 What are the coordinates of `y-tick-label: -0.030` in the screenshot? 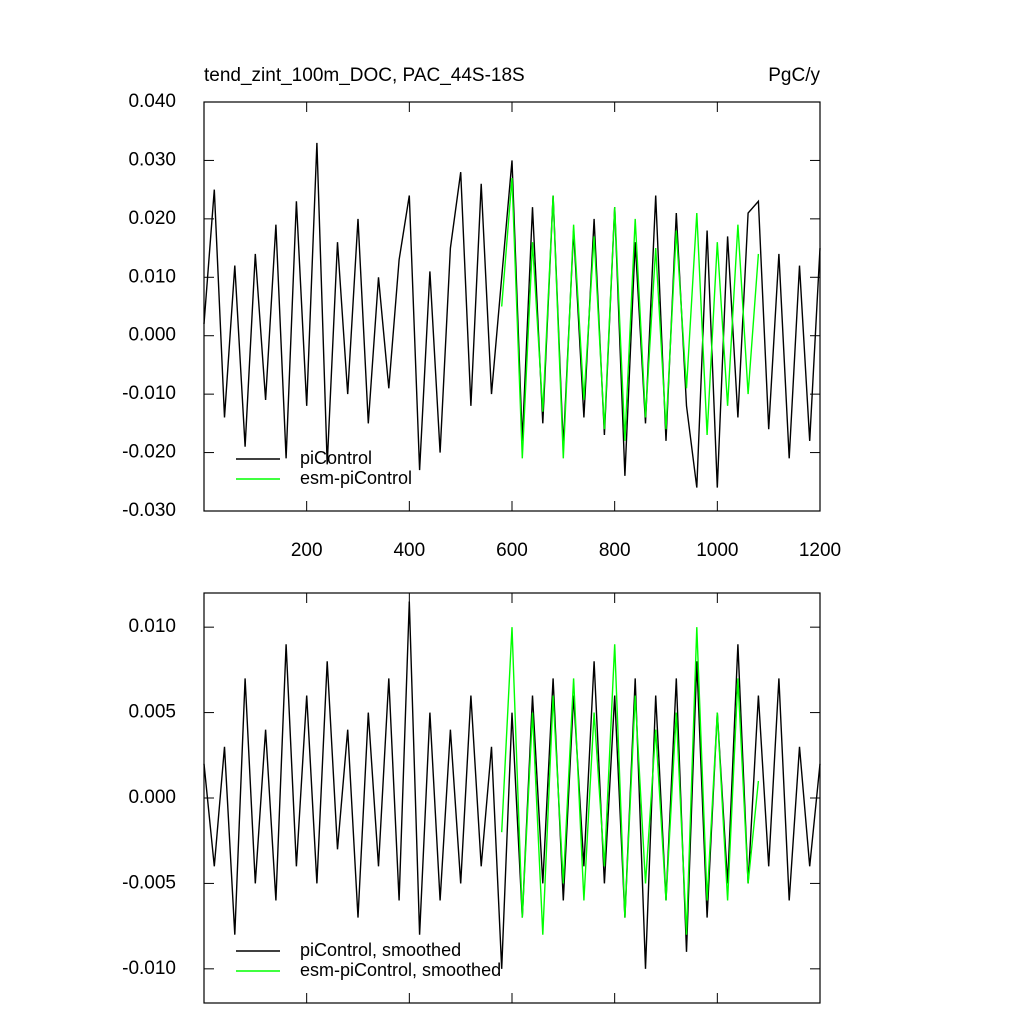 It's located at (149, 510).